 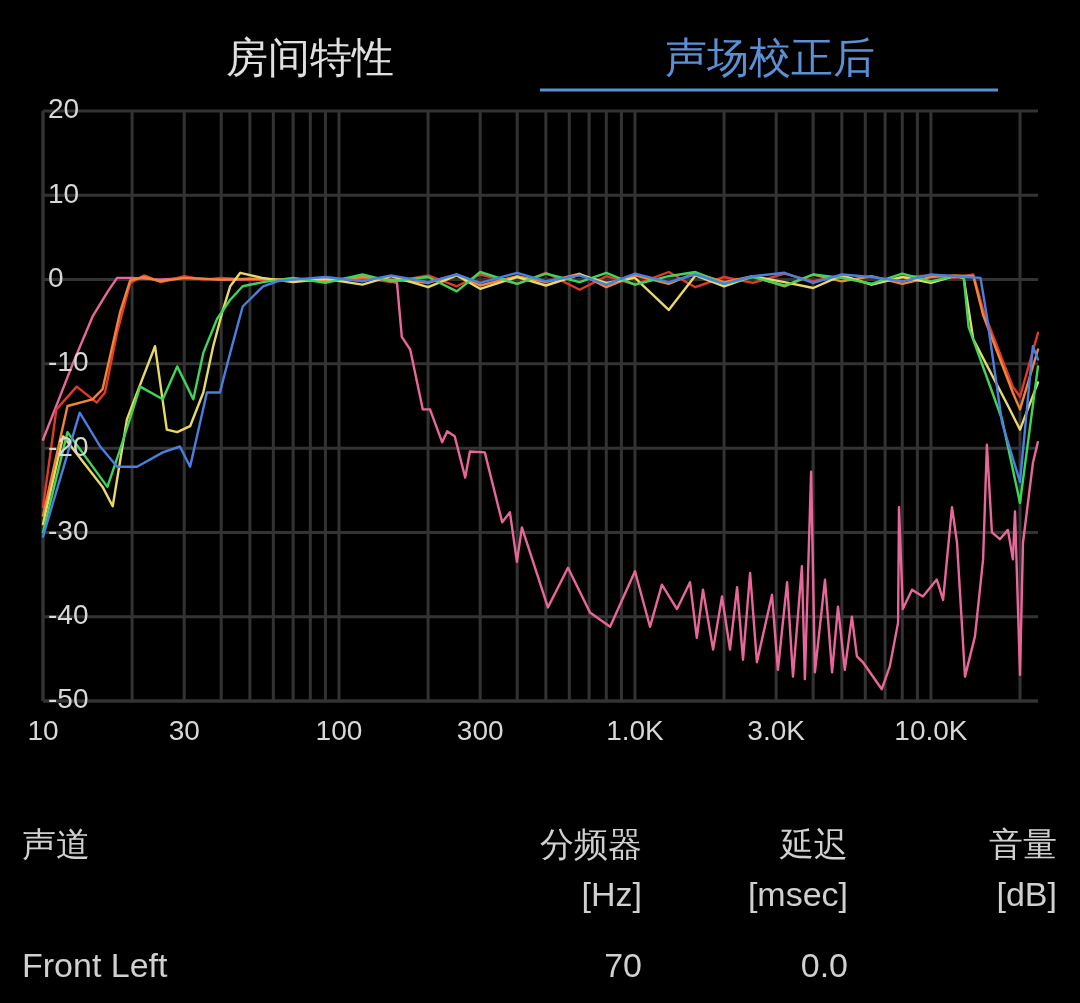 What do you see at coordinates (611, 894) in the screenshot?
I see `text: [Hz]` at bounding box center [611, 894].